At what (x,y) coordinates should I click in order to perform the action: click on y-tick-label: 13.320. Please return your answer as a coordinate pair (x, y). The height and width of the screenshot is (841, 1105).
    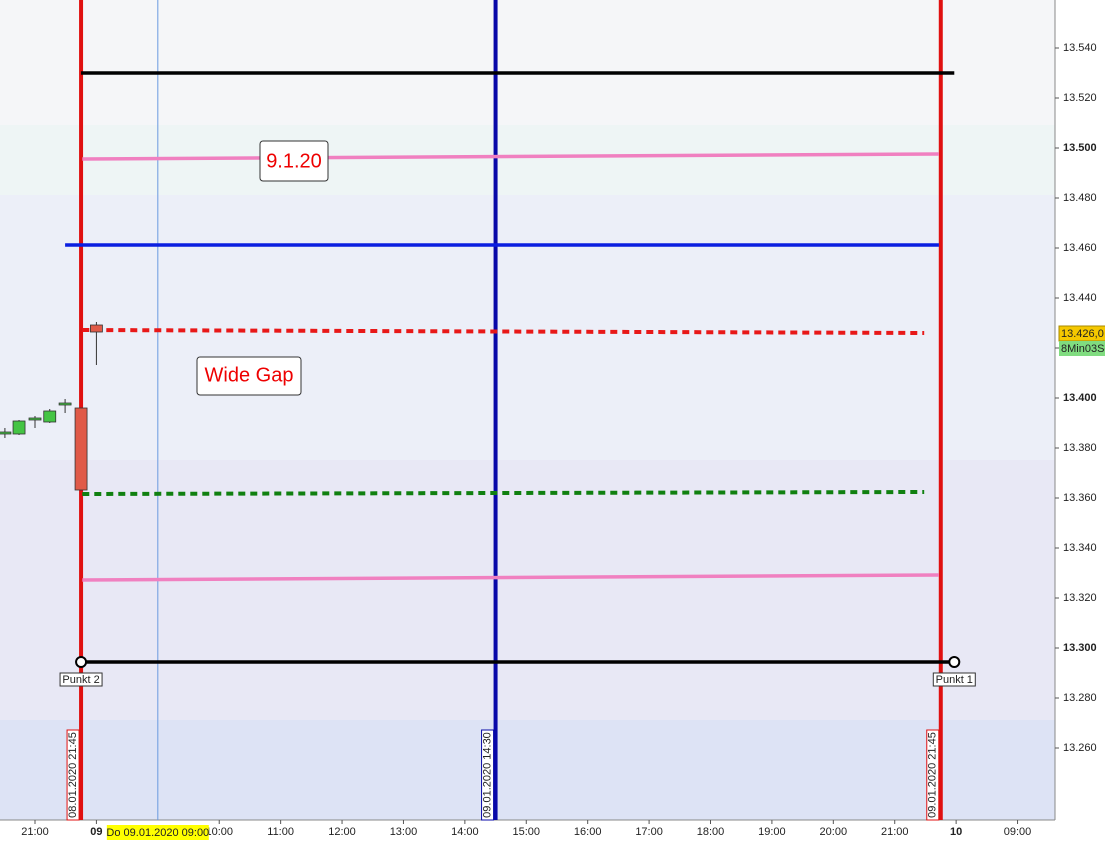
    Looking at the image, I should click on (1080, 598).